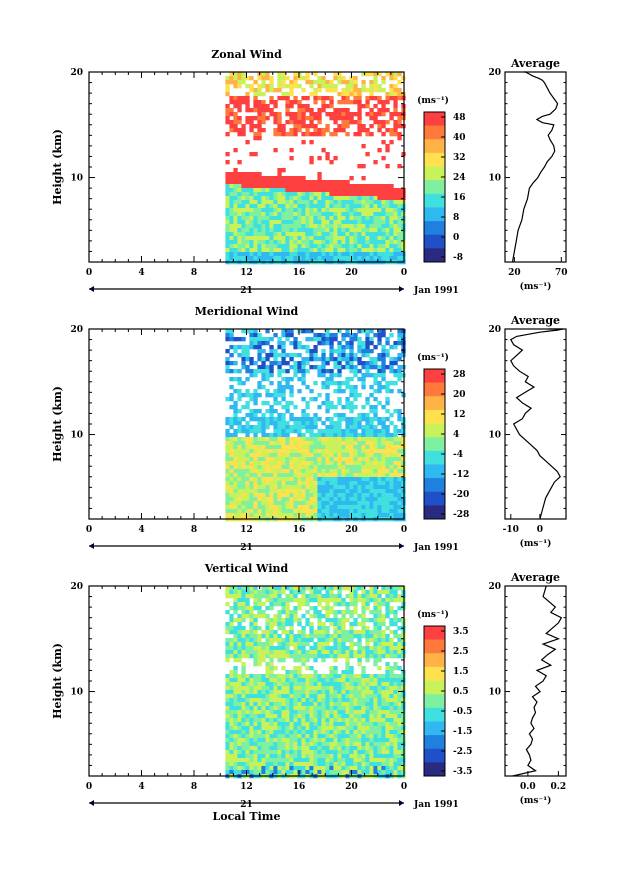  What do you see at coordinates (434, 214) in the screenshot?
I see `colorbar-swatch` at bounding box center [434, 214].